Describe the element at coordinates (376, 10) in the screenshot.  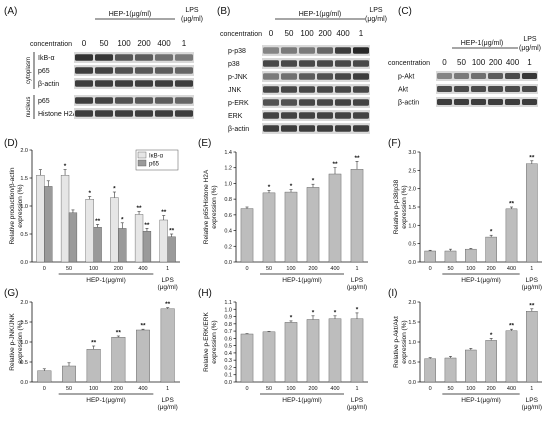
I see `blot-lps-label-B: LPS` at that location.